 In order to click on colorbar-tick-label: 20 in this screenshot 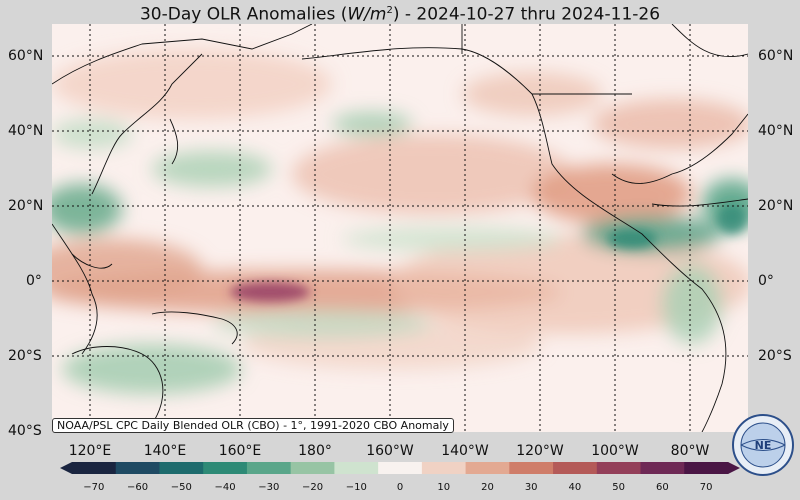, I will do `click(487, 487)`.